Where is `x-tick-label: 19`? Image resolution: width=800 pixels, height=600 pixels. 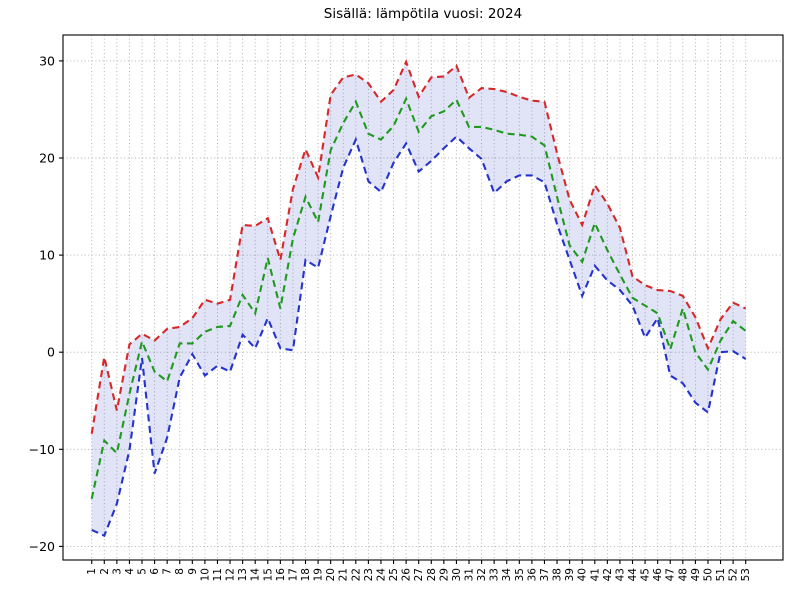 x-tick-label: 19 is located at coordinates (319, 574).